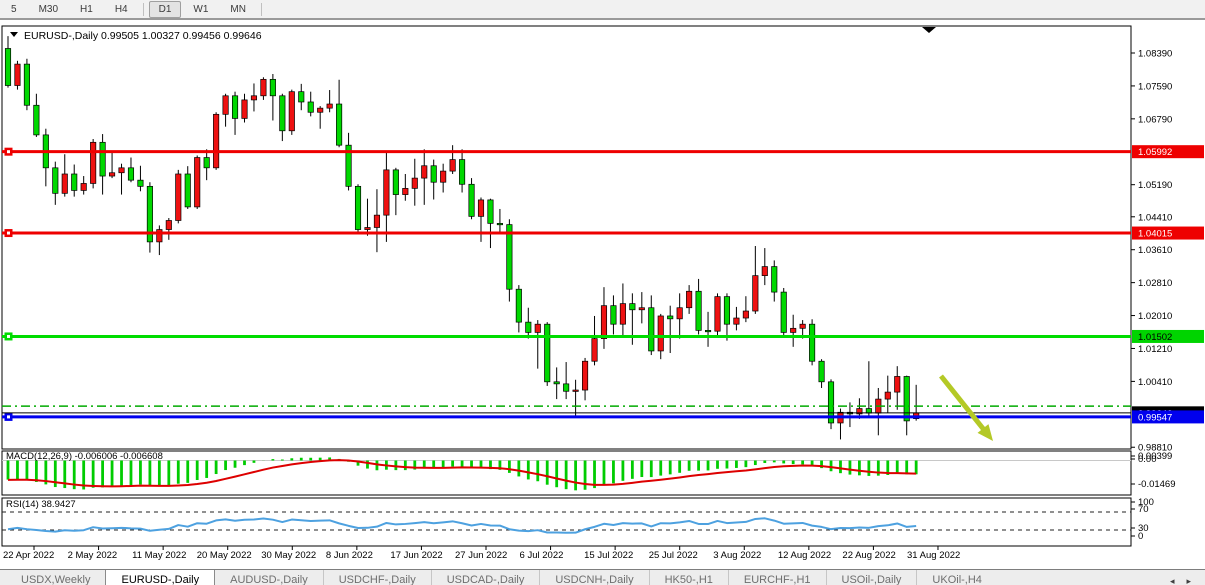 The width and height of the screenshot is (1205, 585). What do you see at coordinates (1146, 502) in the screenshot?
I see `svg-text: 100` at bounding box center [1146, 502].